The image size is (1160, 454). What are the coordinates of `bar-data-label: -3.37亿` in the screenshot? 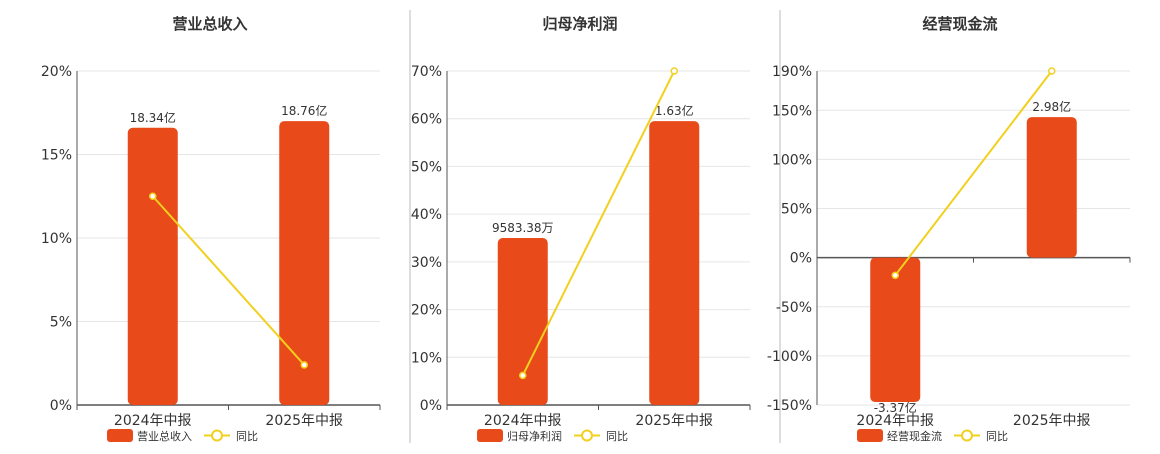 It's located at (895, 407).